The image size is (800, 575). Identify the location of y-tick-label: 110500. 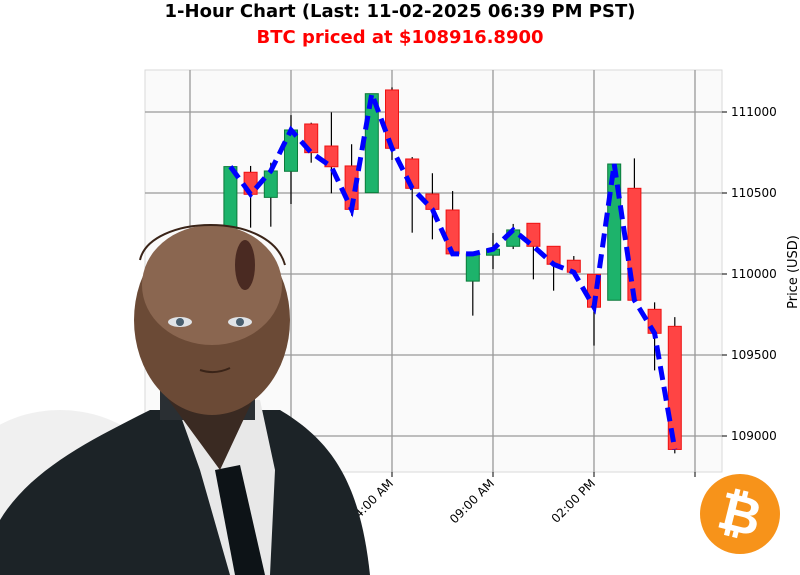
(754, 193).